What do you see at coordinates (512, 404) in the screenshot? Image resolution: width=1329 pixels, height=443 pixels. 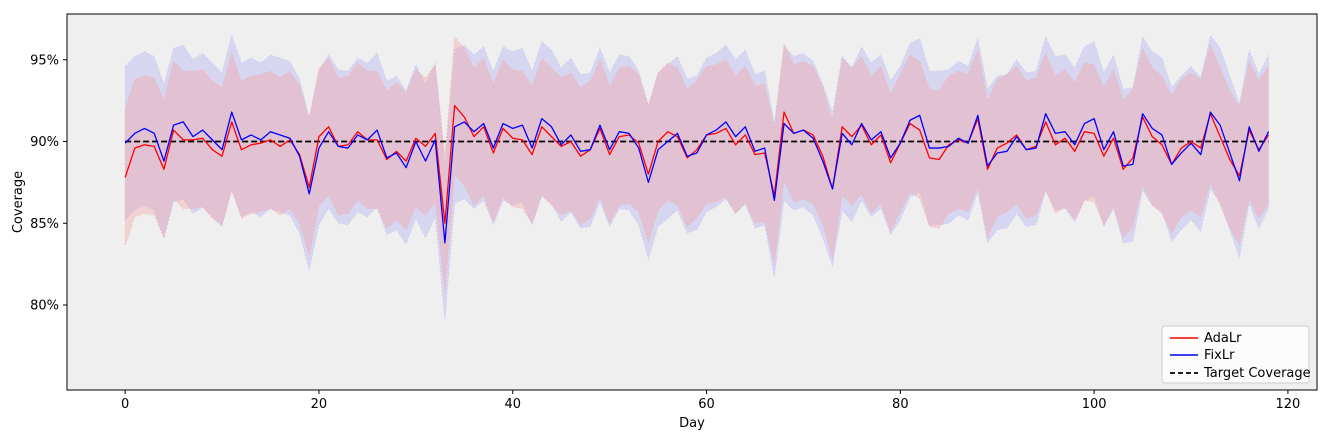 I see `x-tick-label: 40` at bounding box center [512, 404].